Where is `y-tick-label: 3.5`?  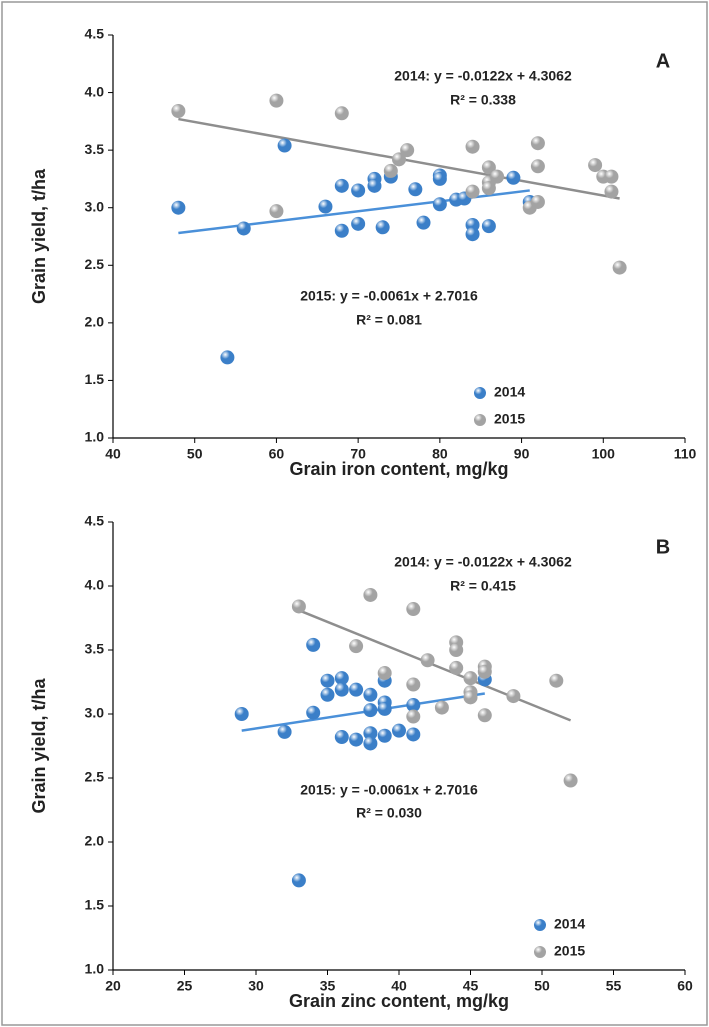
y-tick-label: 3.5 is located at coordinates (95, 649).